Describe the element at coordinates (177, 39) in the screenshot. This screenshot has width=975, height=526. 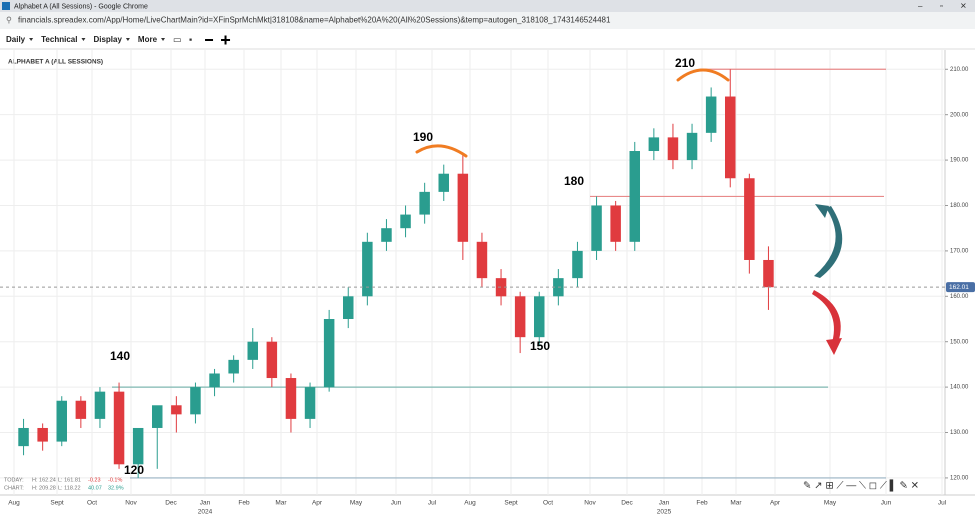
I see `tool-icon: ▭` at that location.